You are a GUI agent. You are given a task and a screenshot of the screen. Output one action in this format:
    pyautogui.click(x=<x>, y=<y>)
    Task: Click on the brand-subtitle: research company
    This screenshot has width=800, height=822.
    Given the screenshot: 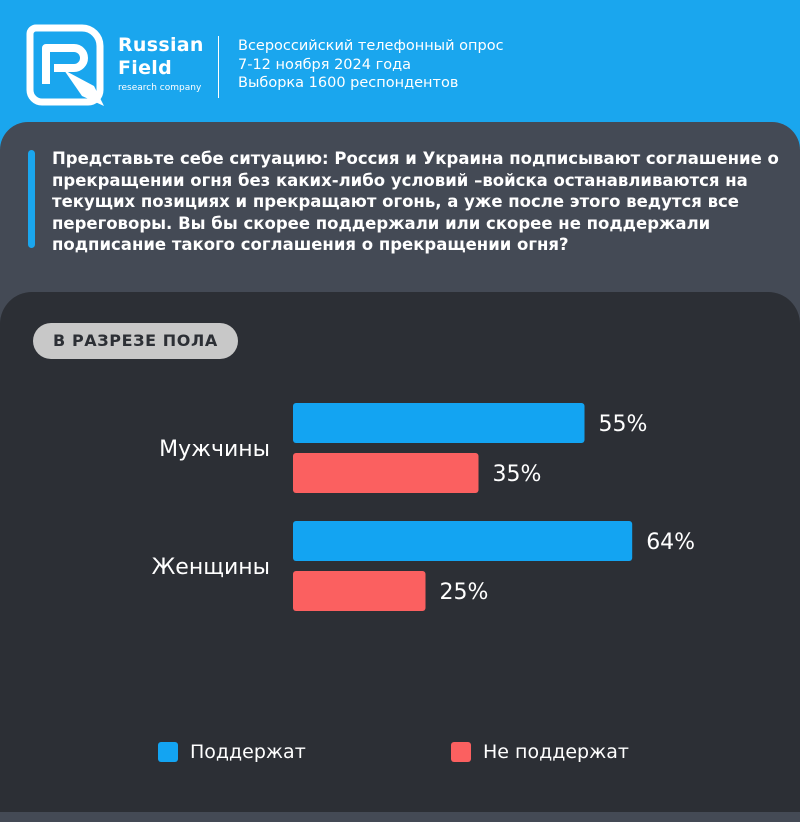 What is the action you would take?
    pyautogui.click(x=160, y=88)
    